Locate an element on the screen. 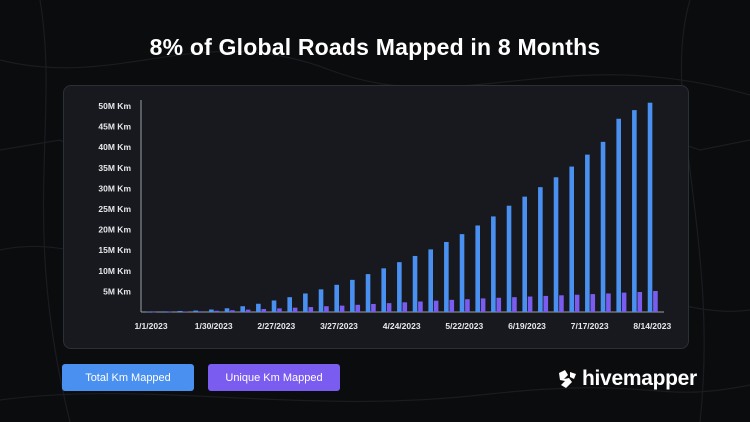 The height and width of the screenshot is (422, 750). y-tick-label: 30M Km is located at coordinates (114, 188).